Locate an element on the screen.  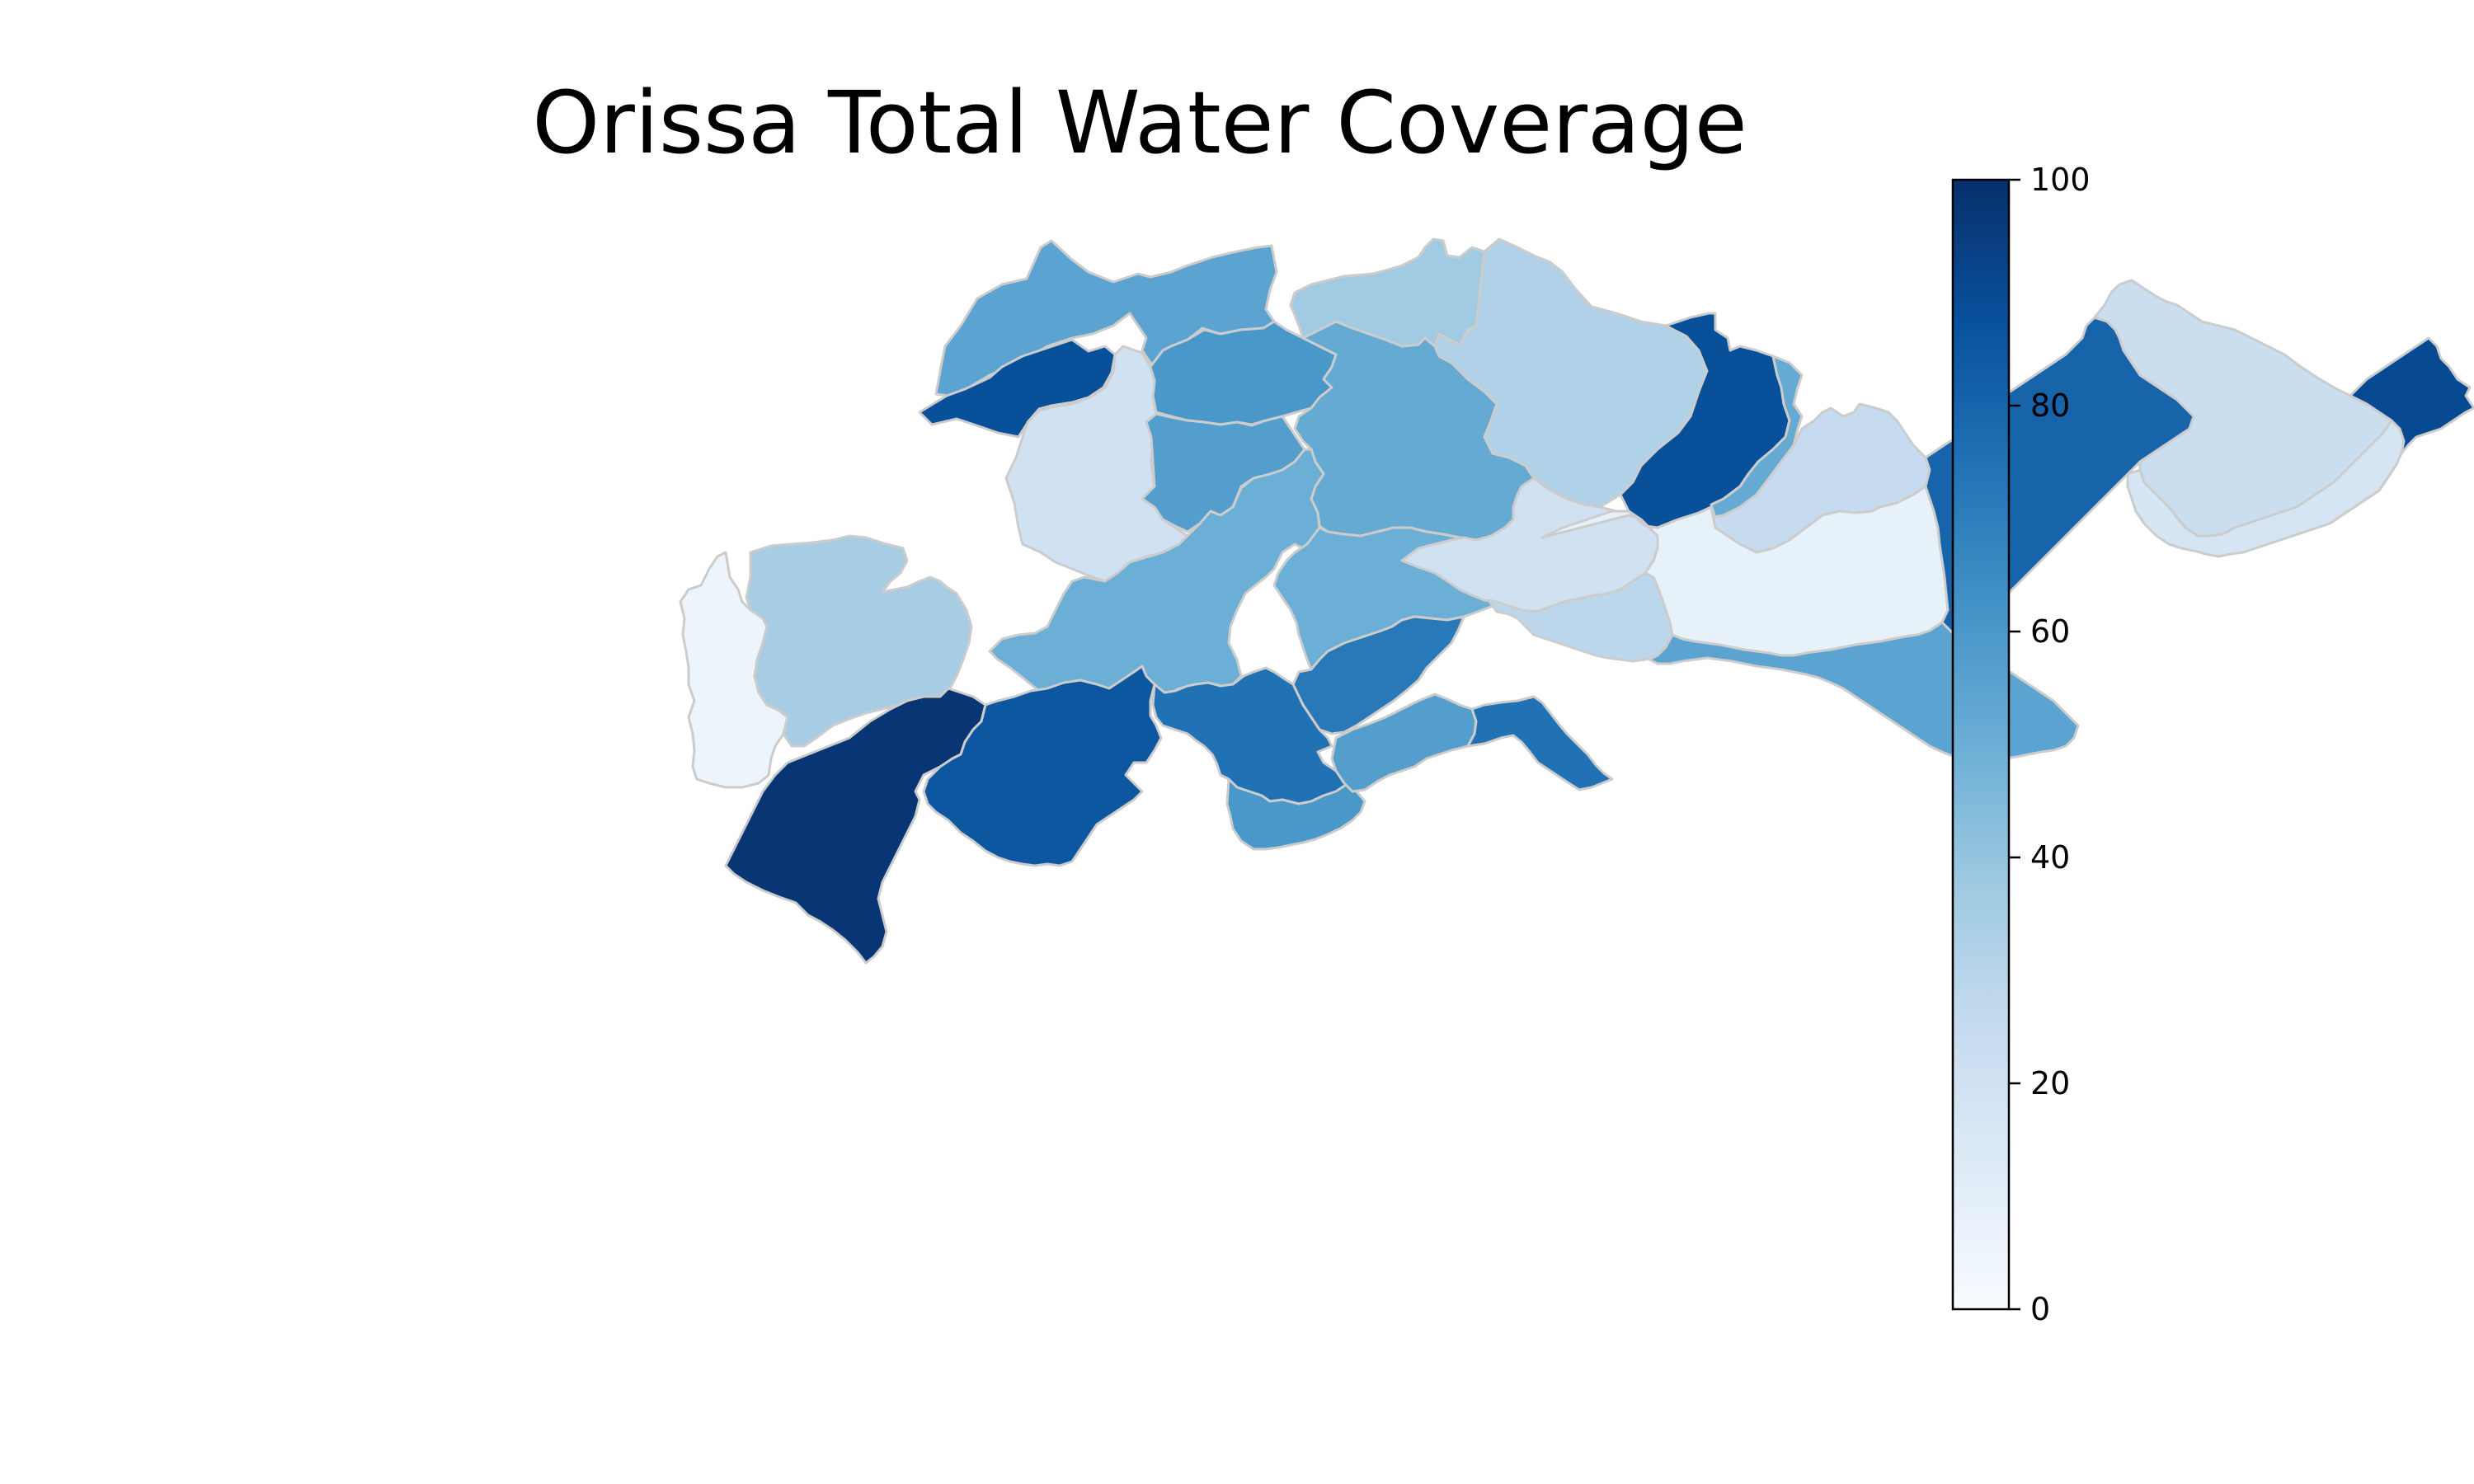
colorbar: 0 20 40 60 80 100 is located at coordinates (2021, 744).